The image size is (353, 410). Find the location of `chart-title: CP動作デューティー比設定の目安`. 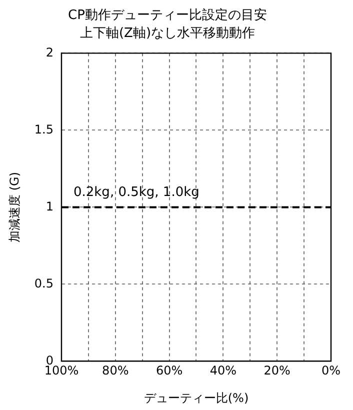

chart-title: CP動作デューティー比設定の目安 is located at coordinates (167, 15).